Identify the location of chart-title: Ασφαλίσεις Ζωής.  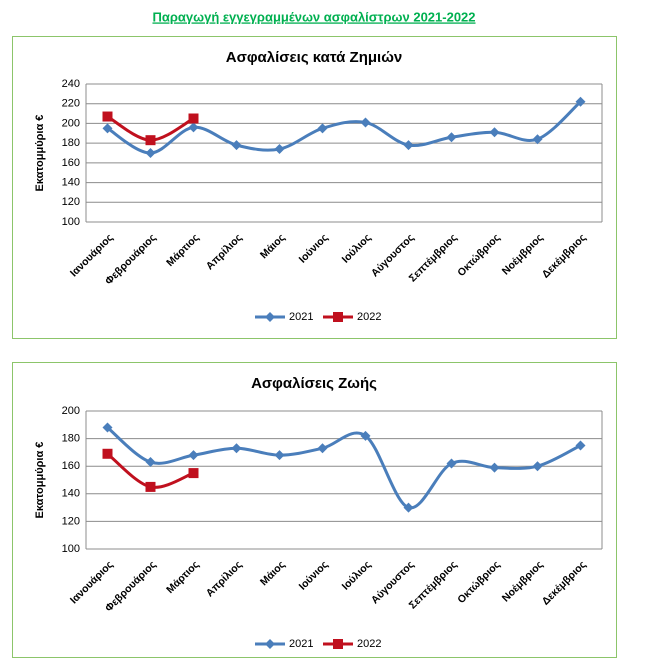
(314, 383).